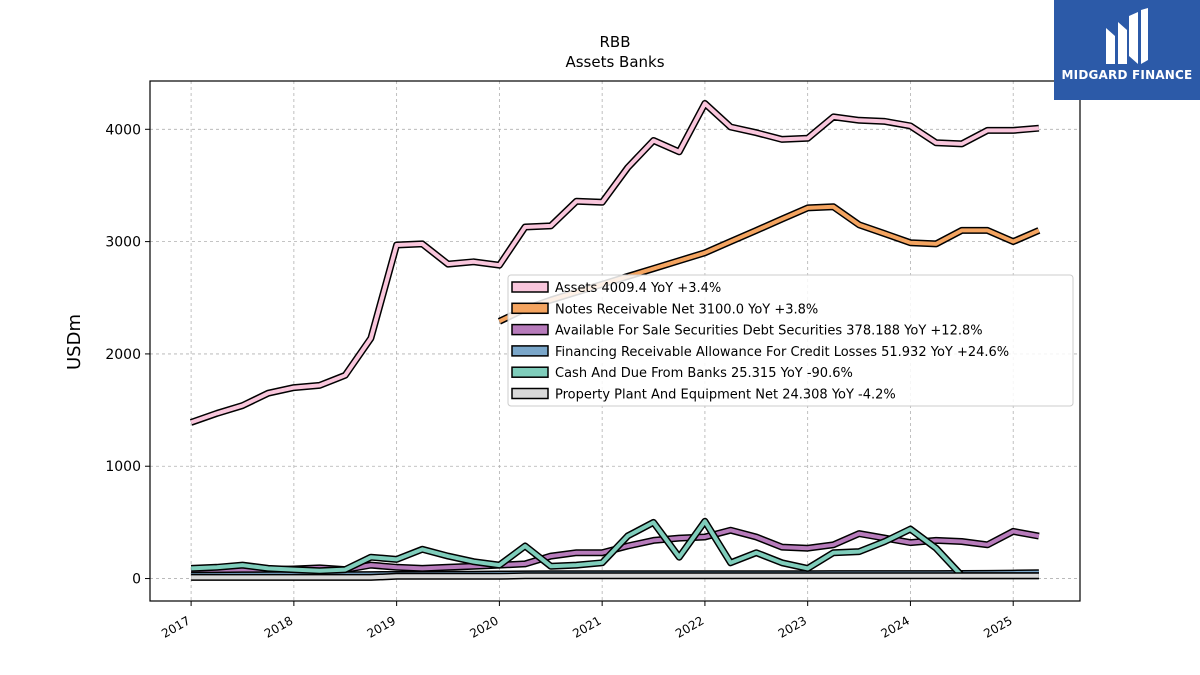 The image size is (1200, 675). What do you see at coordinates (278, 626) in the screenshot?
I see `x-tick-label: 2018` at bounding box center [278, 626].